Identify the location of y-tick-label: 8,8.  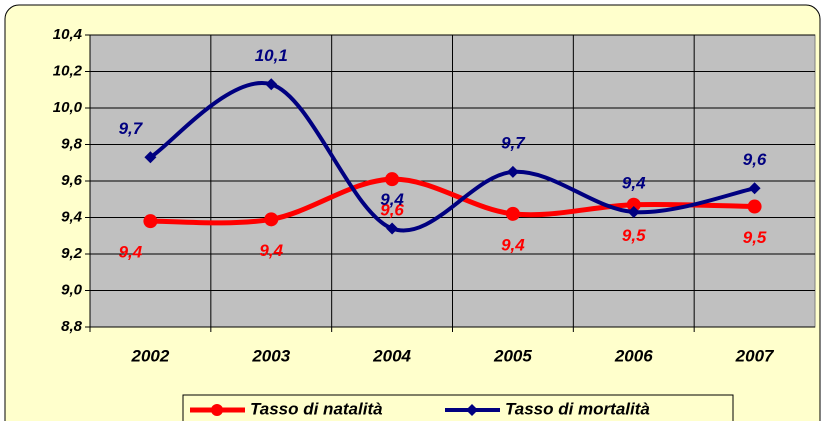
(72, 326).